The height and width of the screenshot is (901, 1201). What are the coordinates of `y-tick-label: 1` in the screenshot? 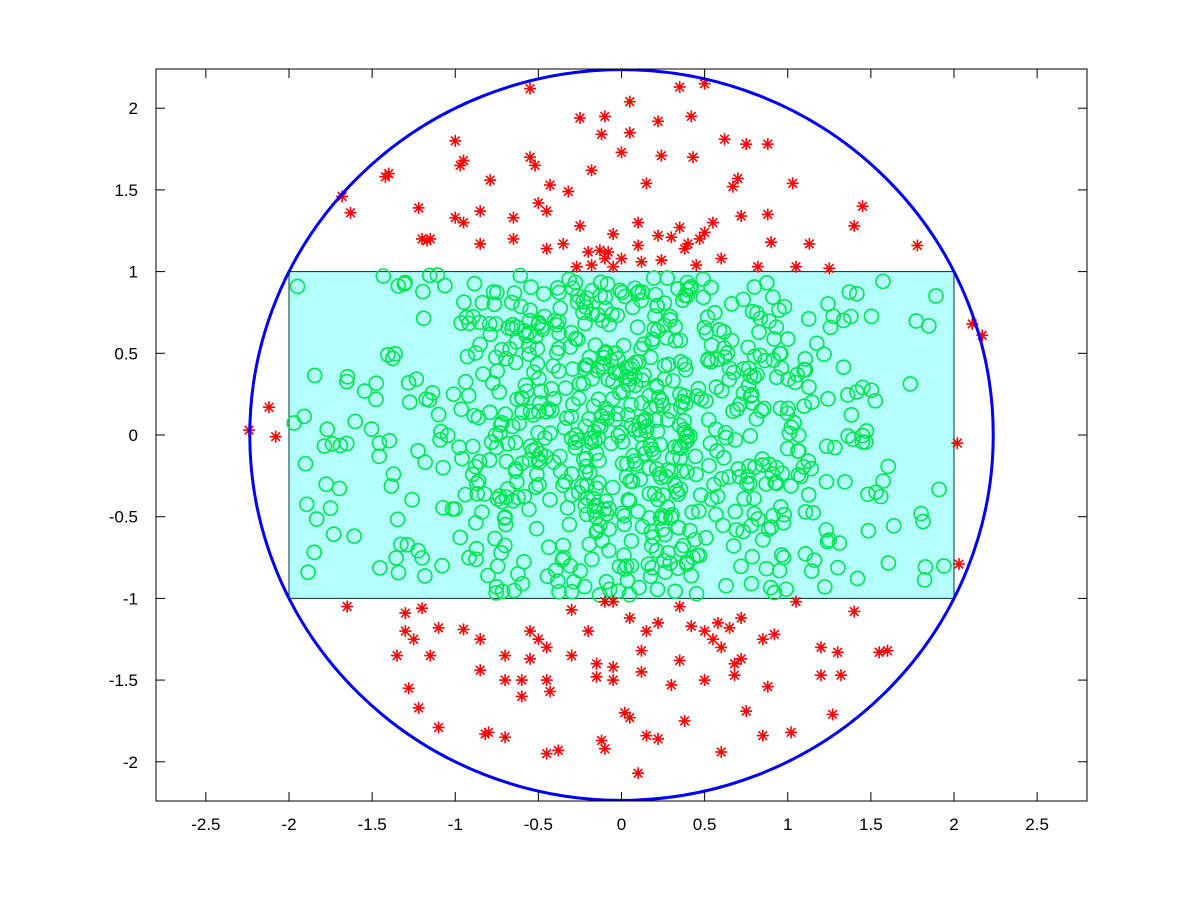 It's located at (133, 272).